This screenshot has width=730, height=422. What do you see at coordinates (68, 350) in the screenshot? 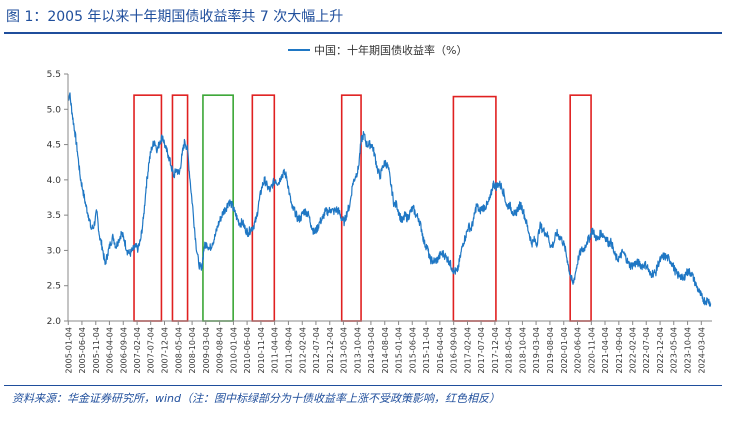
I see `x-tick-label: 2005-01-04` at bounding box center [68, 350].